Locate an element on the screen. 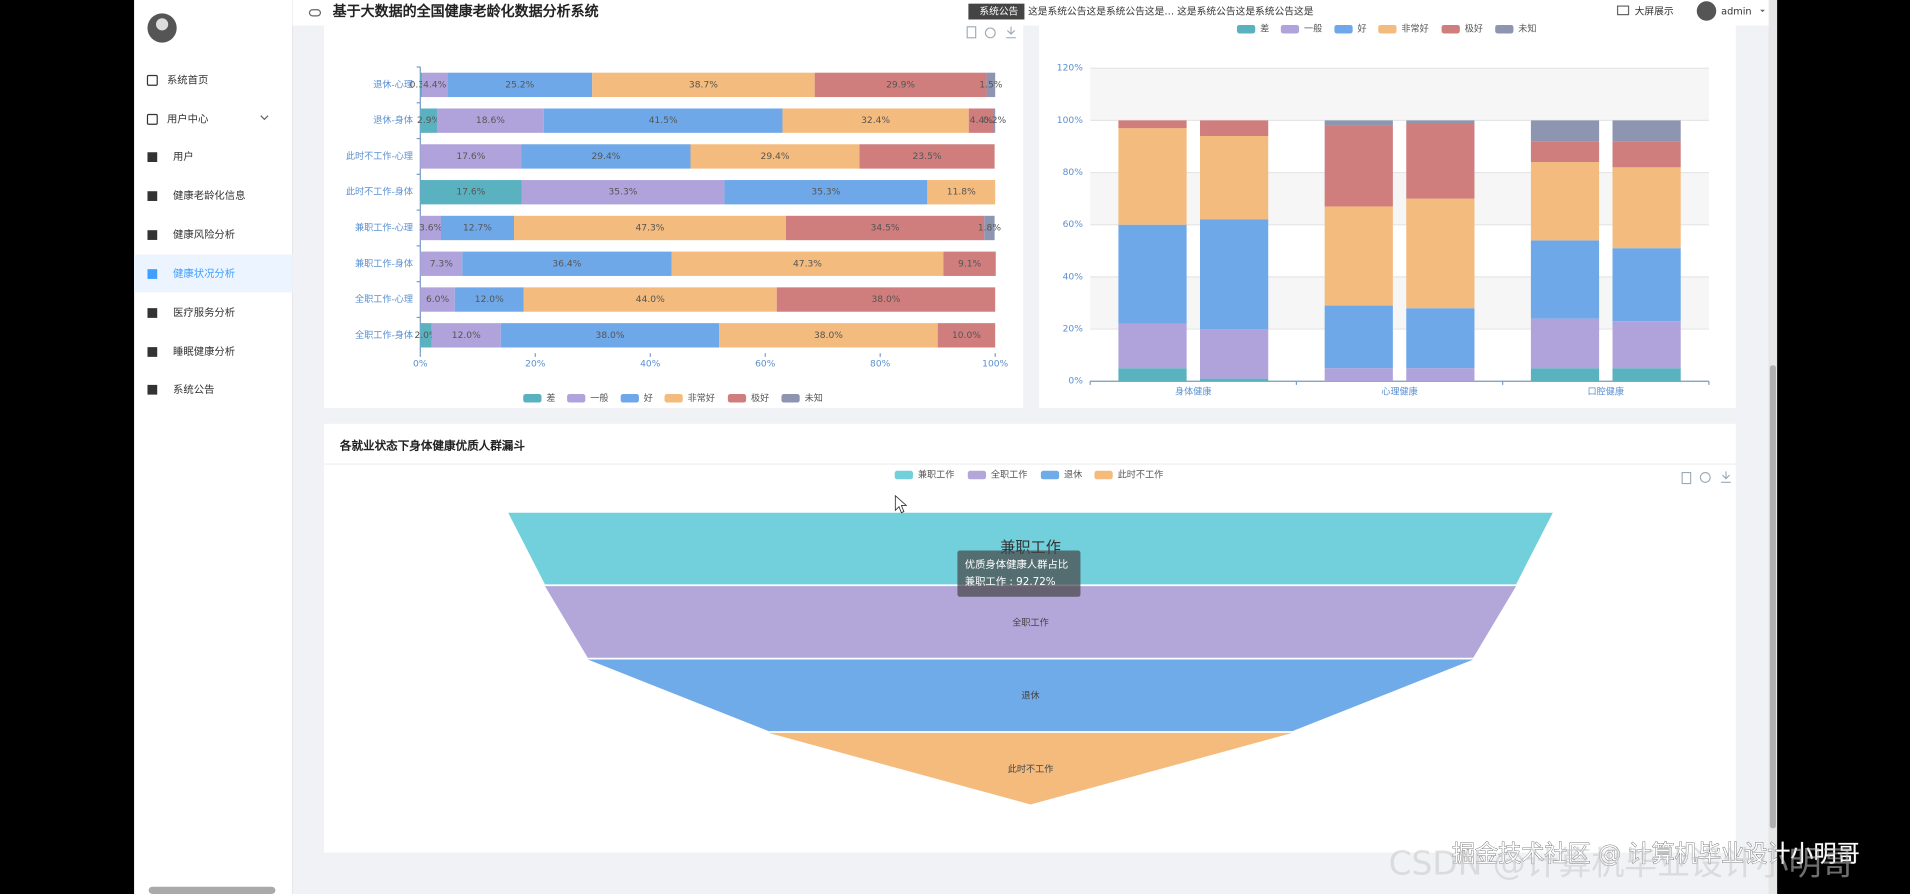 This screenshot has height=894, width=1910. legend-label: 兼职工作 is located at coordinates (936, 475).